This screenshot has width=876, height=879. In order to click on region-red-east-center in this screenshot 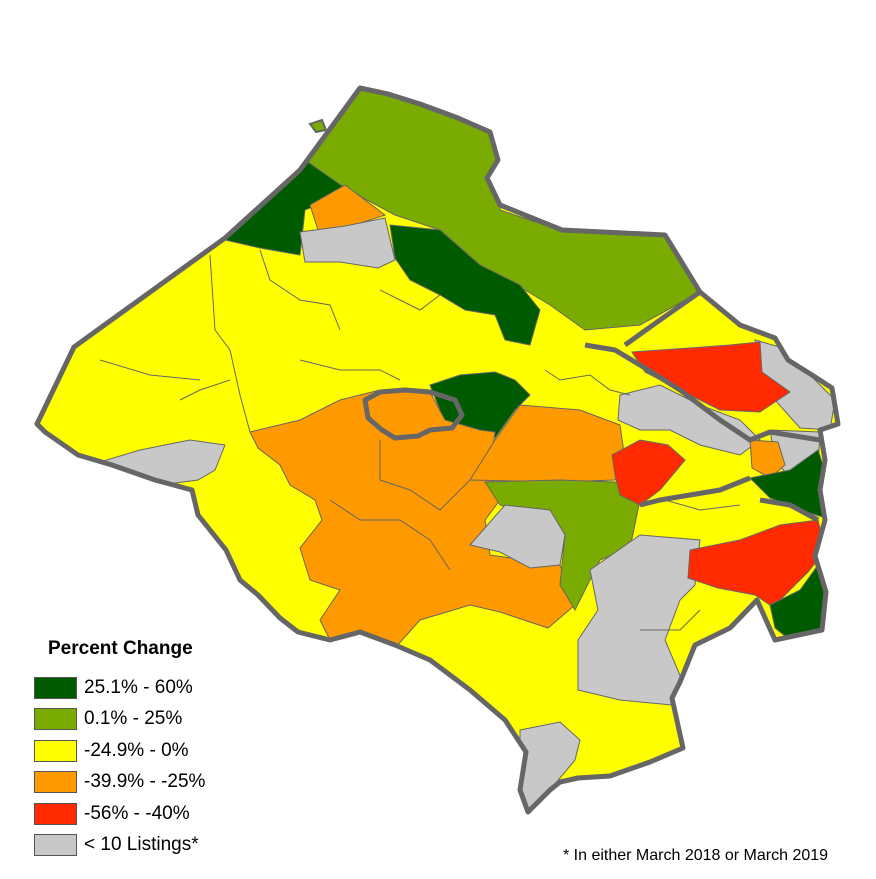, I will do `click(648, 472)`.